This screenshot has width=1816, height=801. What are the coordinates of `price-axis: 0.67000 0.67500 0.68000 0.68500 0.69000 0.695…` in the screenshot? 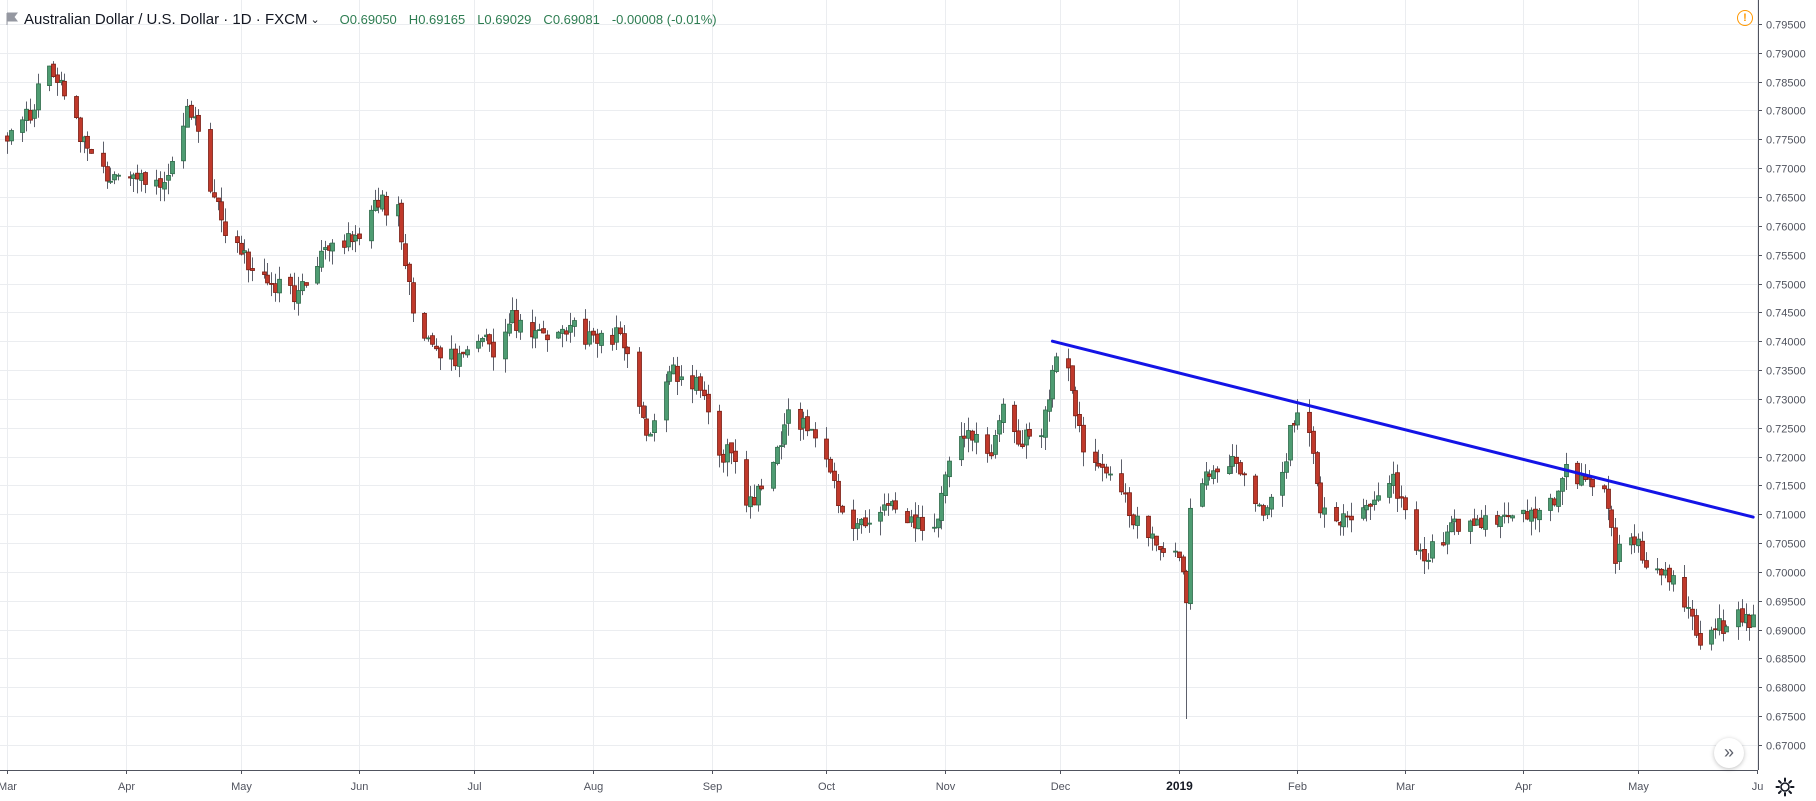 It's located at (1787, 400).